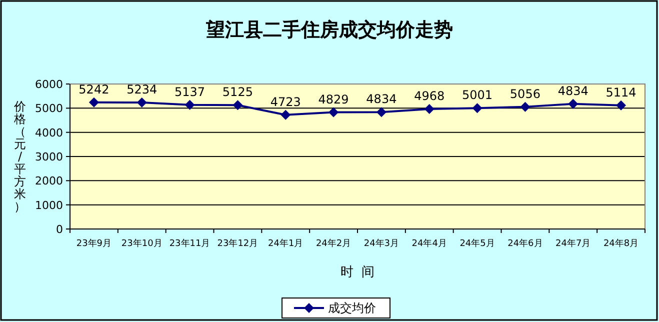 Image resolution: width=659 pixels, height=322 pixels. What do you see at coordinates (49, 84) in the screenshot?
I see `y-tick-label: 6000` at bounding box center [49, 84].